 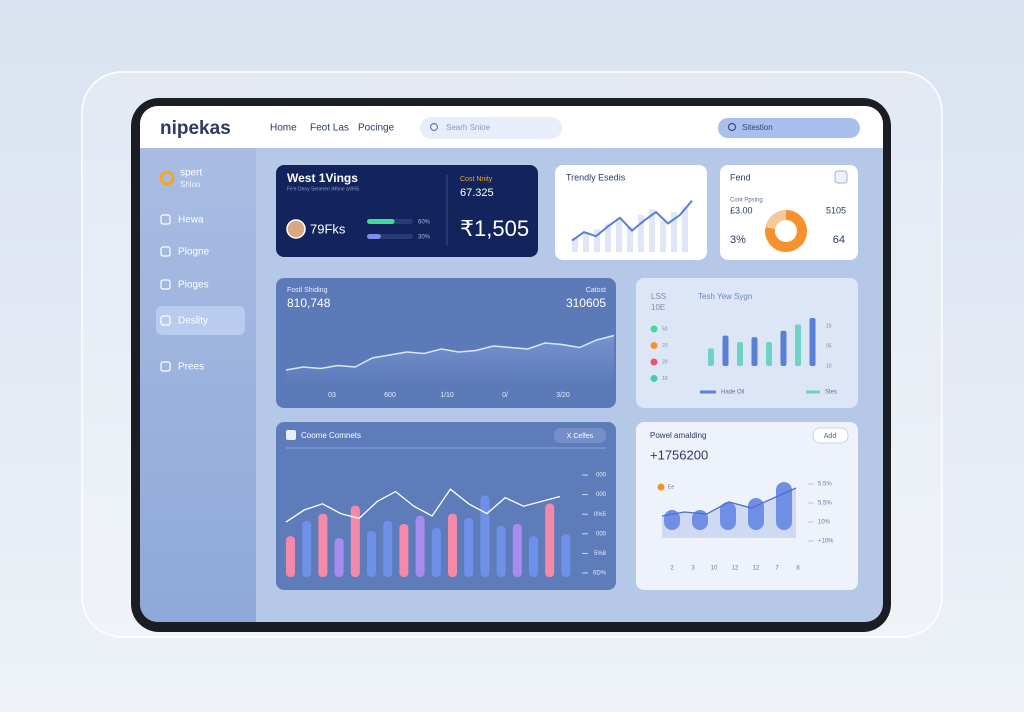 What do you see at coordinates (191, 173) in the screenshot?
I see `brand-line: spert` at bounding box center [191, 173].